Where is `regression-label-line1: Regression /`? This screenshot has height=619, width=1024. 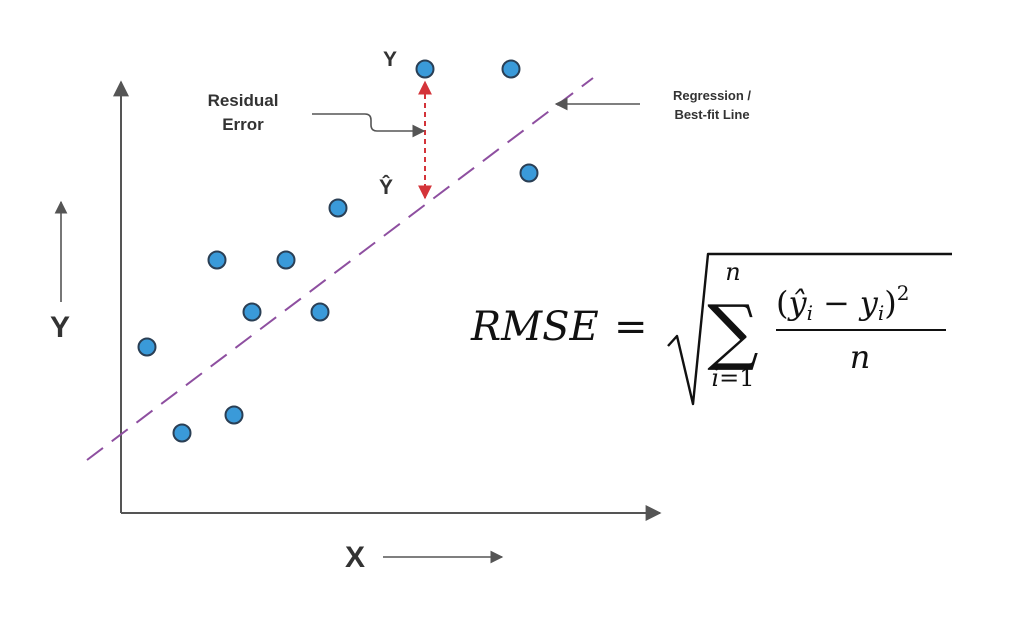
regression-label-line1: Regression / is located at coordinates (712, 95).